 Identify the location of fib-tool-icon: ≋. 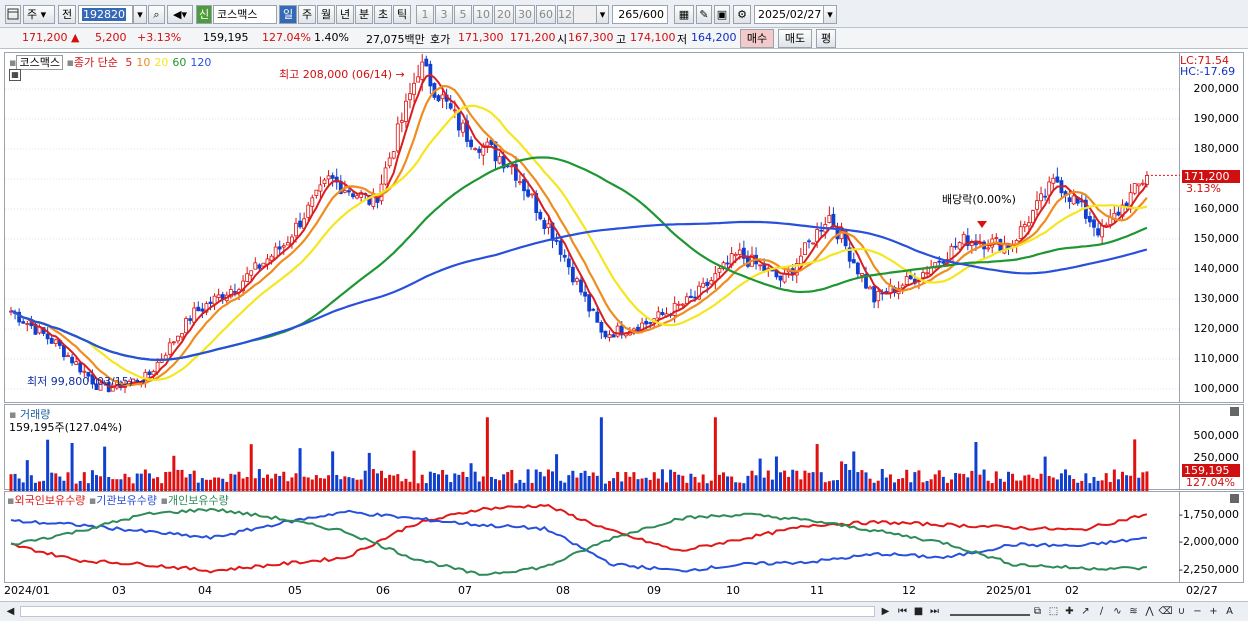
(1133, 611).